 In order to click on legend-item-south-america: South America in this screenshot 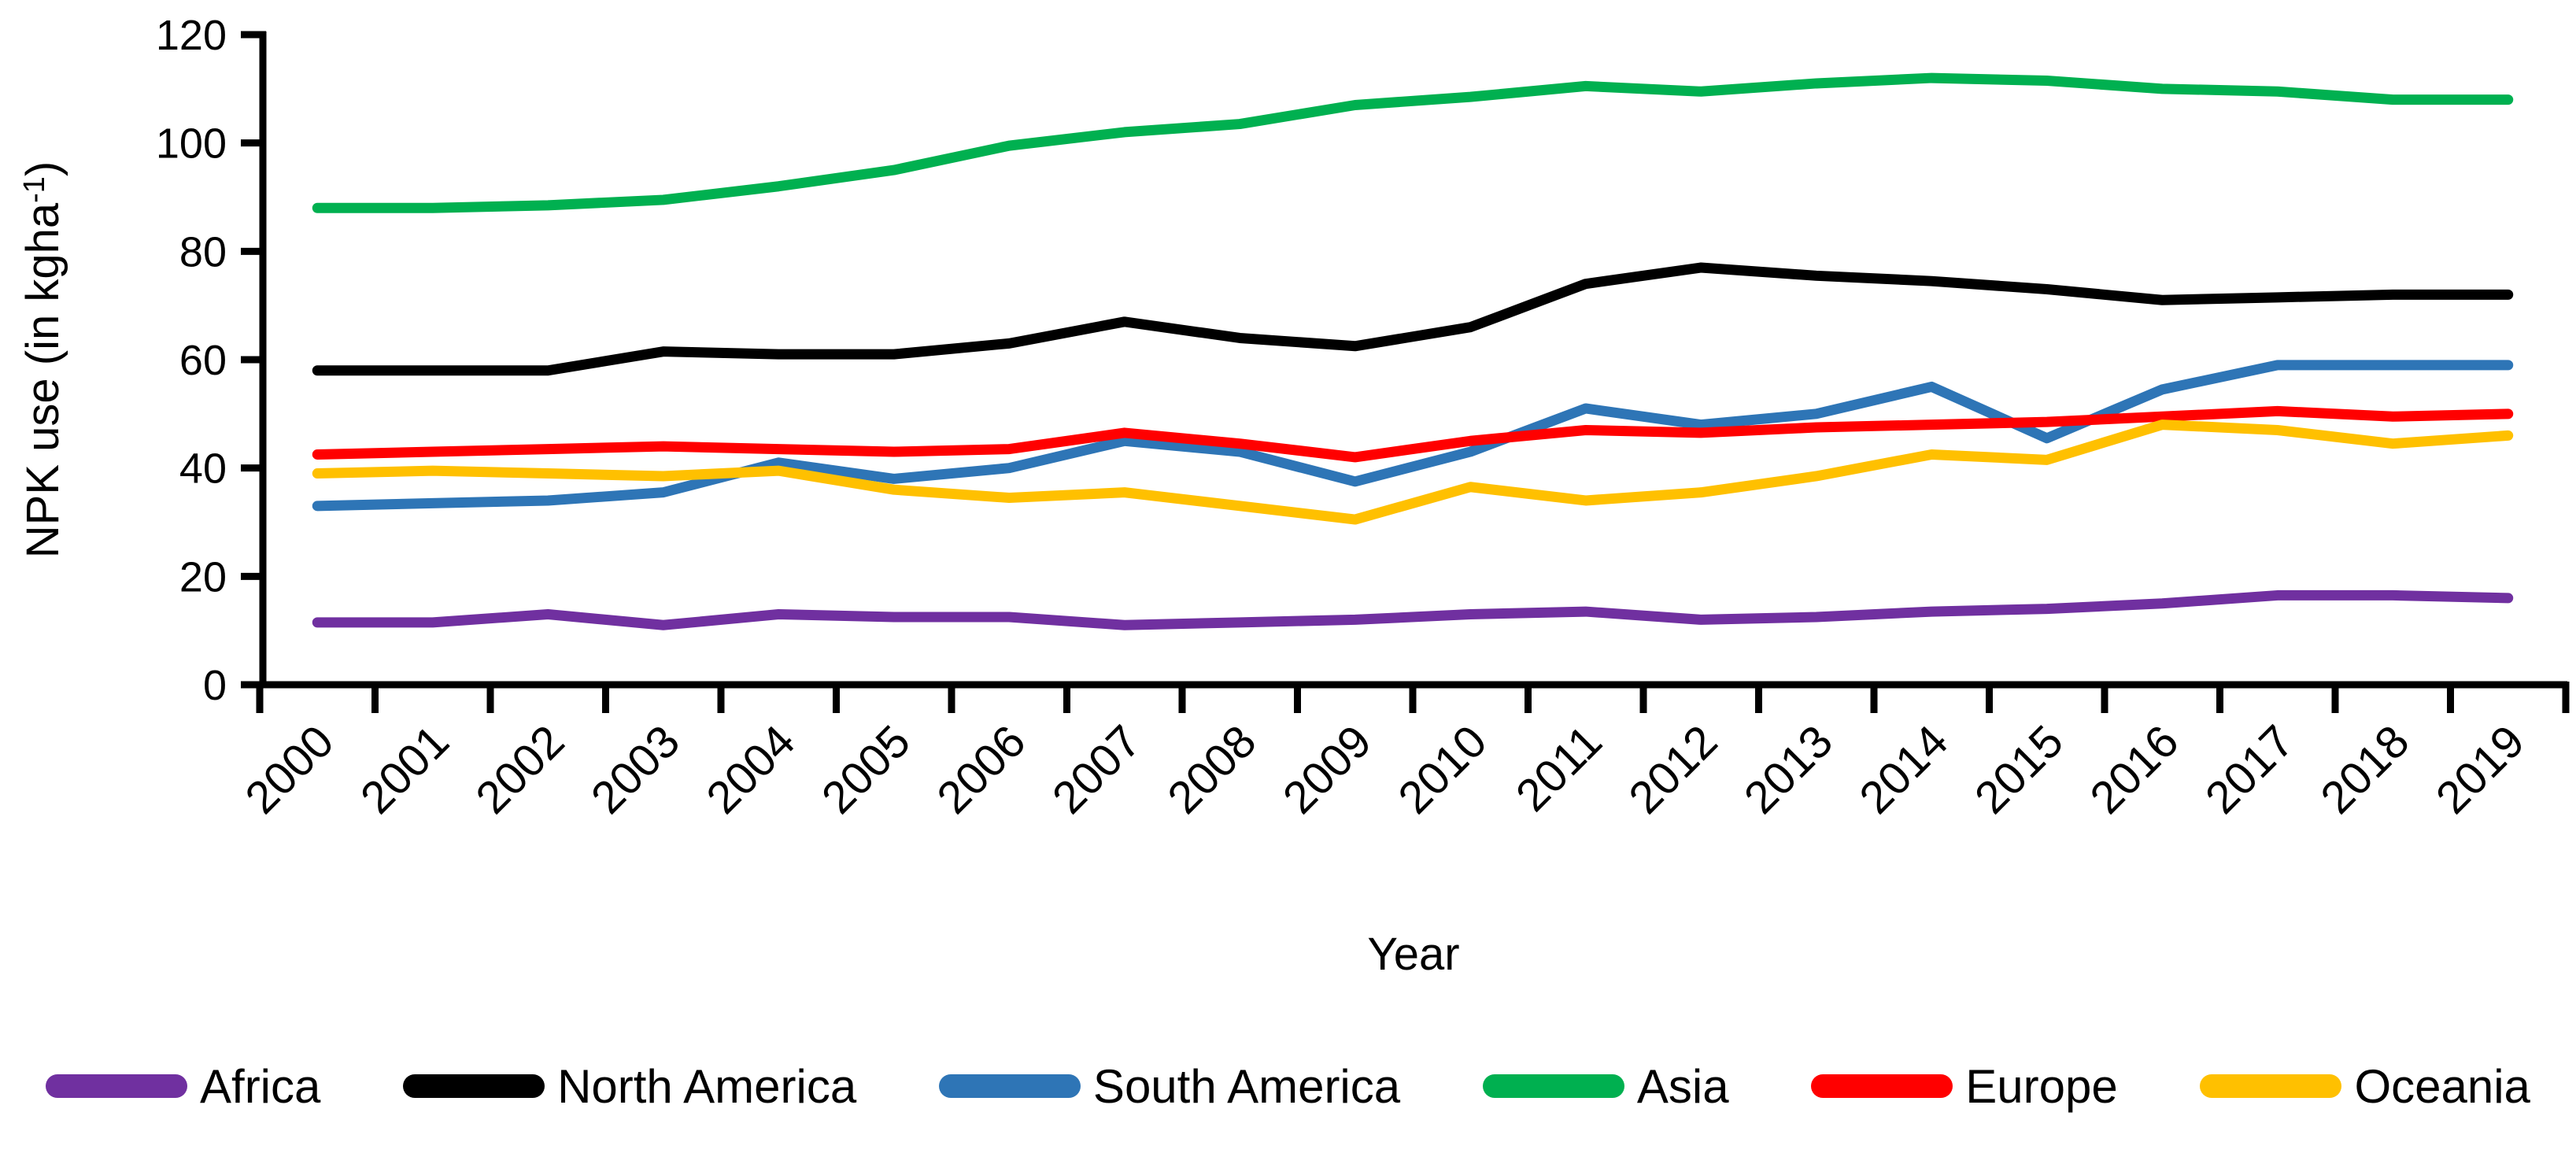, I will do `click(1169, 1086)`.